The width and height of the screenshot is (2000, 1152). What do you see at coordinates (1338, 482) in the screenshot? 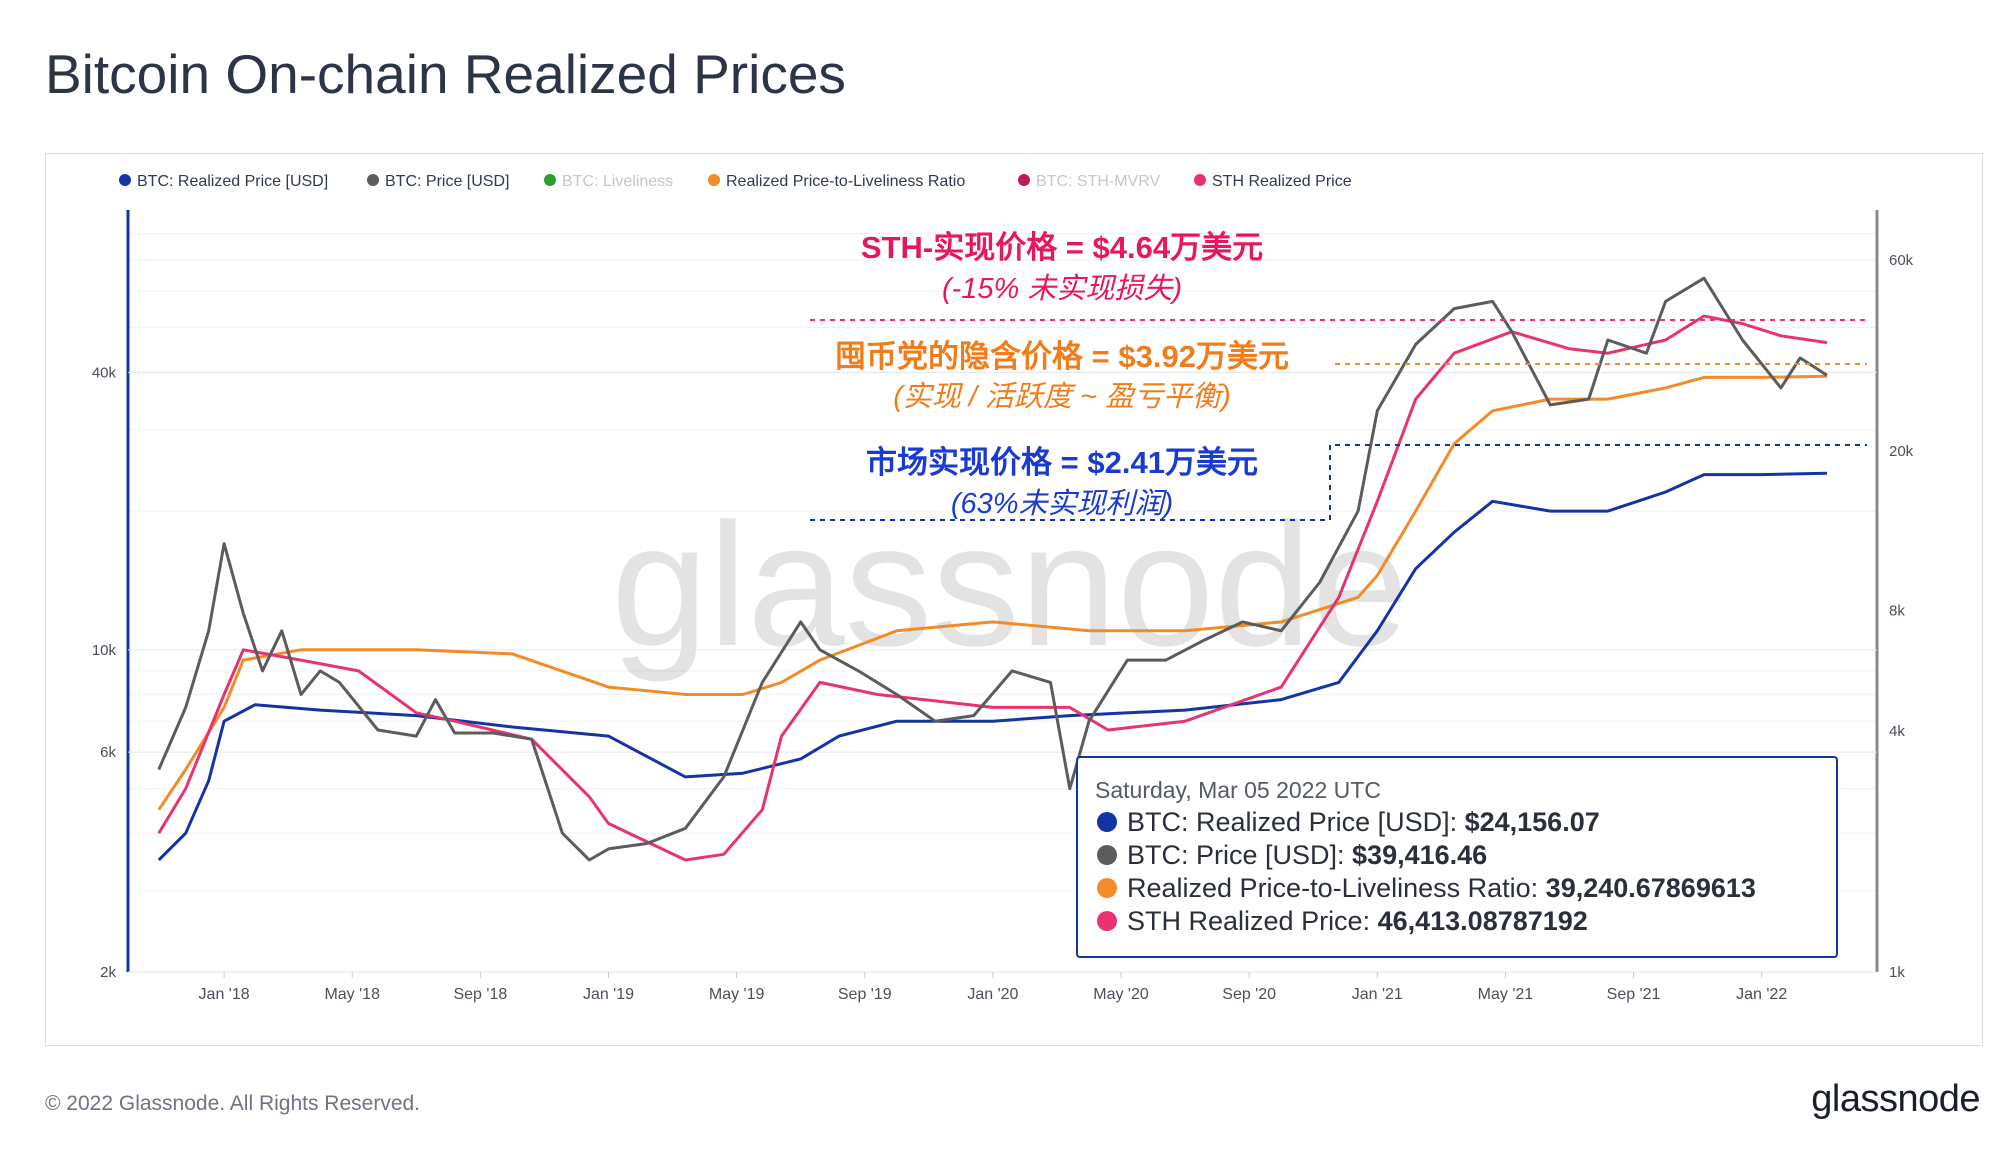
I see `market-reference-line` at bounding box center [1338, 482].